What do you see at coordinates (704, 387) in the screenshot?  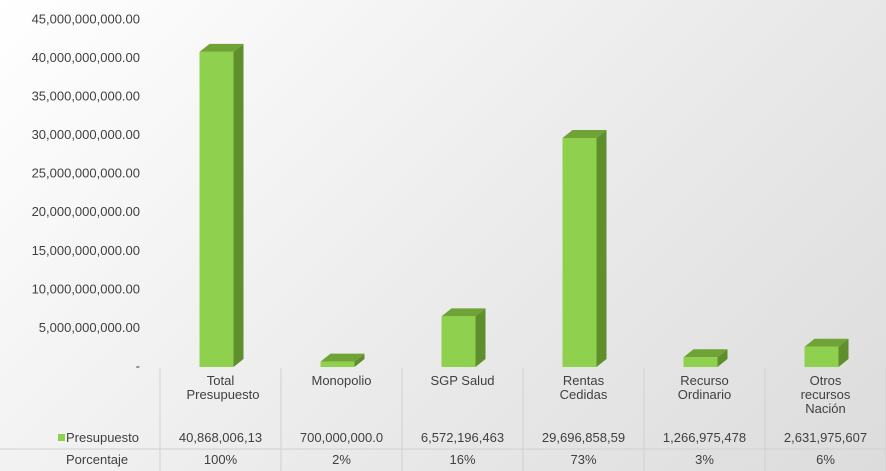 I see `x-tick-label: Recurso Ordinario` at bounding box center [704, 387].